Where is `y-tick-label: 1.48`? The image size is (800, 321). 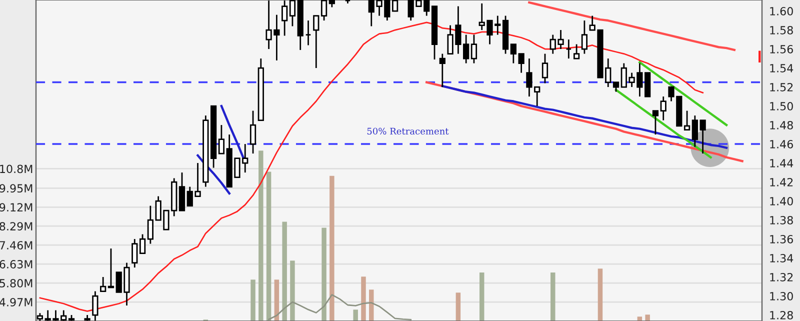 y-tick-label: 1.48 is located at coordinates (781, 125).